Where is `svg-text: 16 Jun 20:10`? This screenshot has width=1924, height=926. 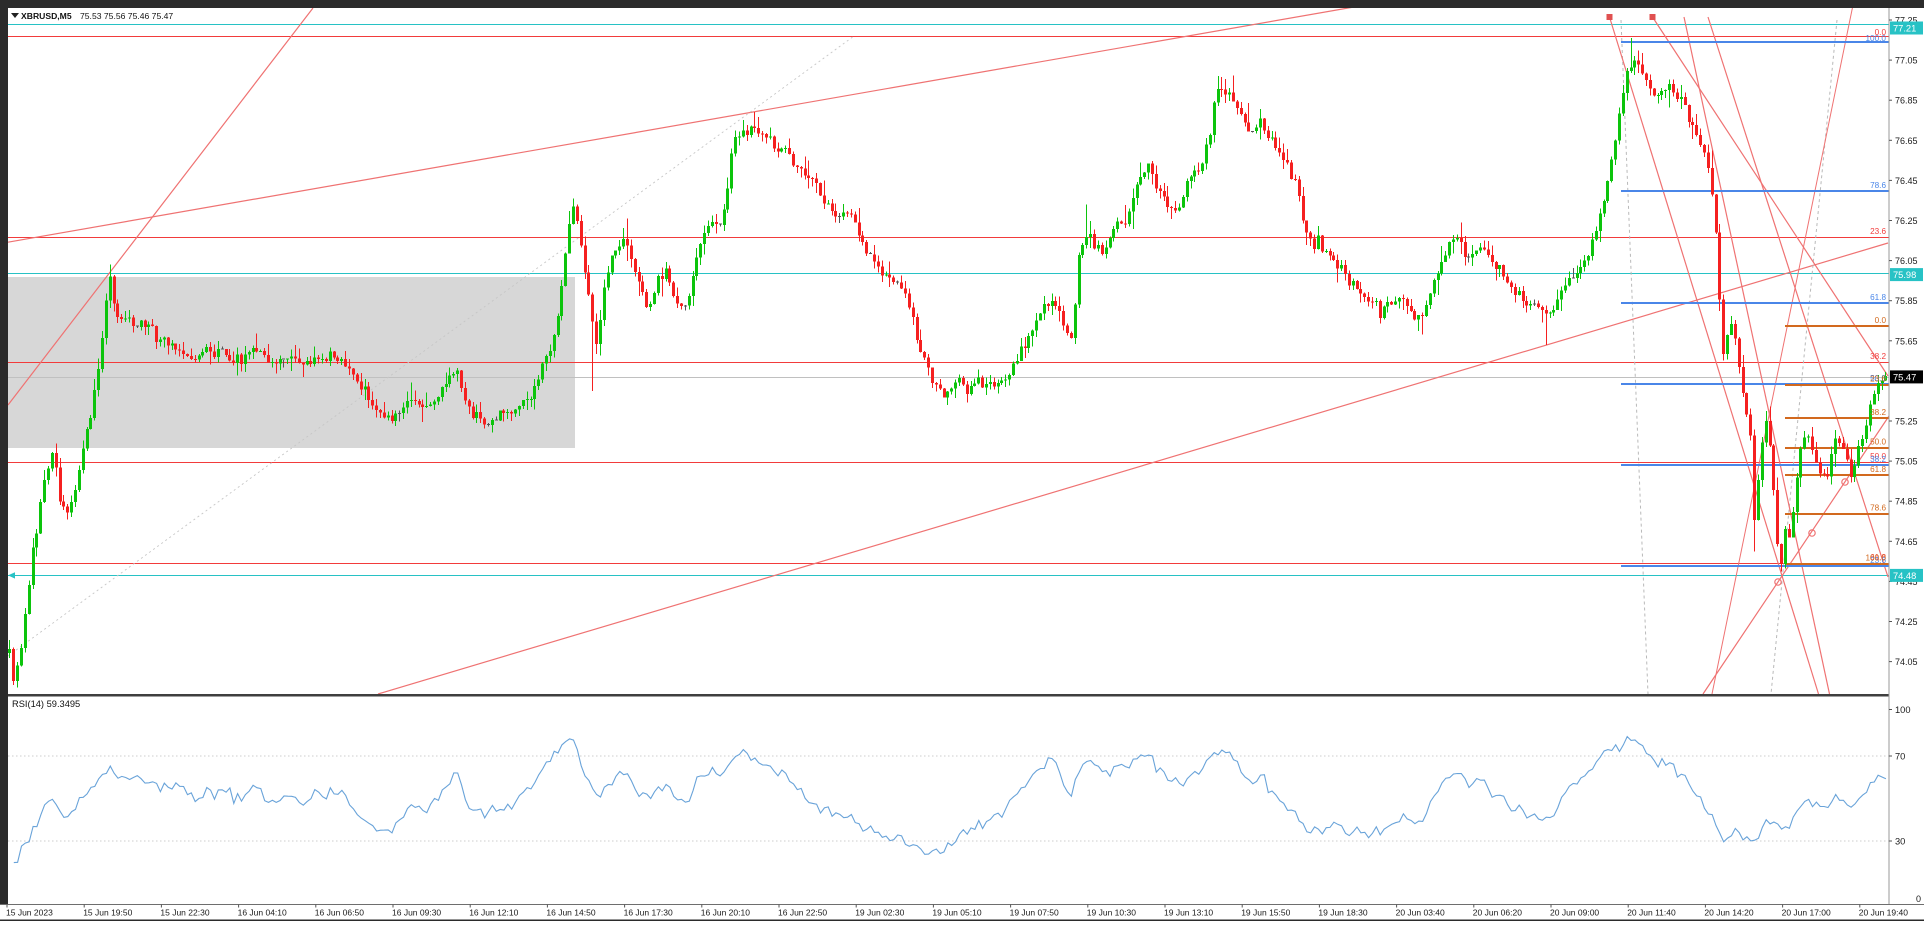
svg-text: 16 Jun 20:10 is located at coordinates (725, 913).